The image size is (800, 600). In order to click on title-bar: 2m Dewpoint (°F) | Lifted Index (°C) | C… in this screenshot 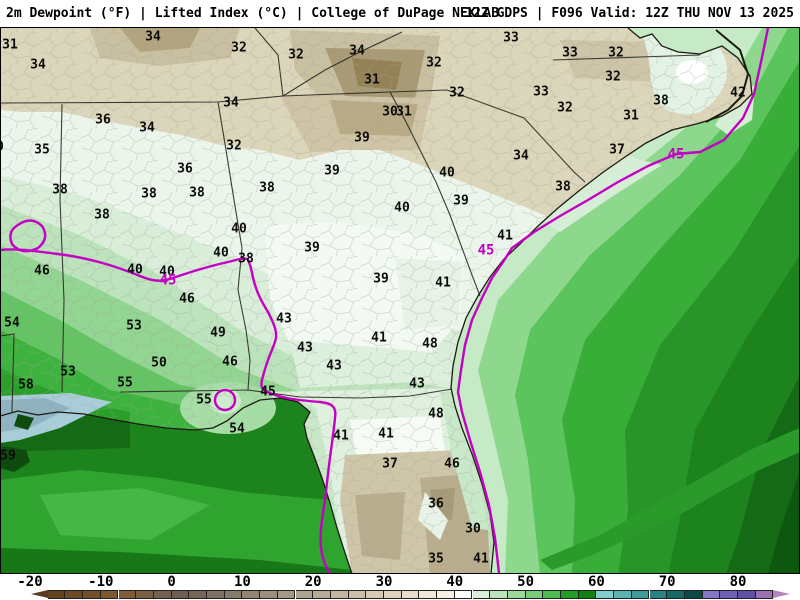, I will do `click(400, 13)`.